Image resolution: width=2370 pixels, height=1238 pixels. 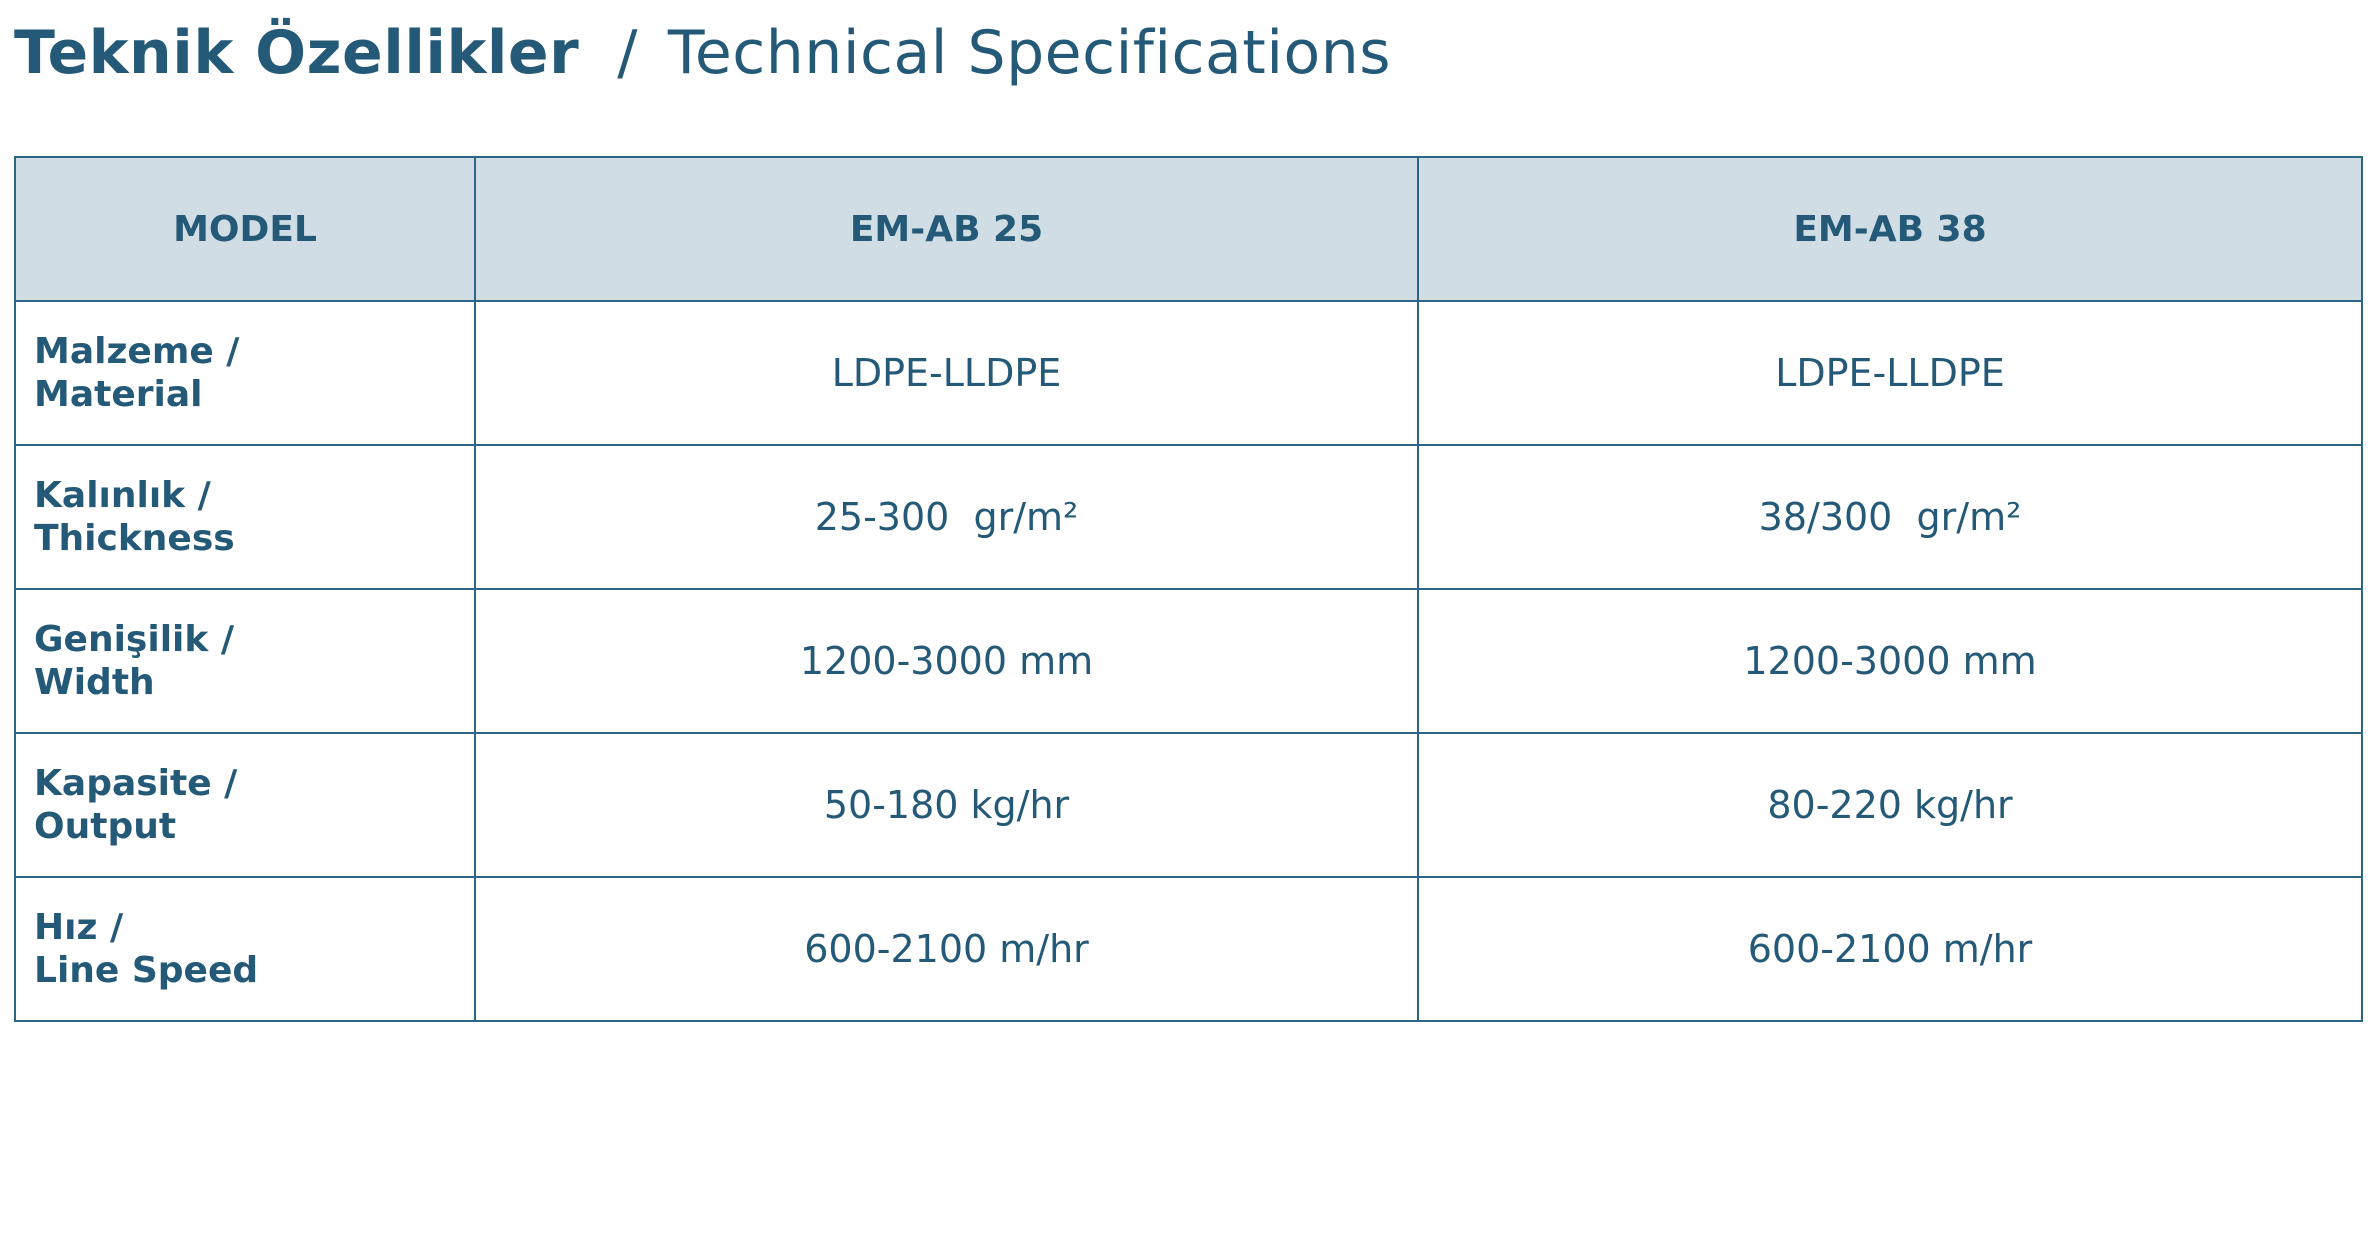 I want to click on title-english: Technical Specifications, so click(x=1029, y=53).